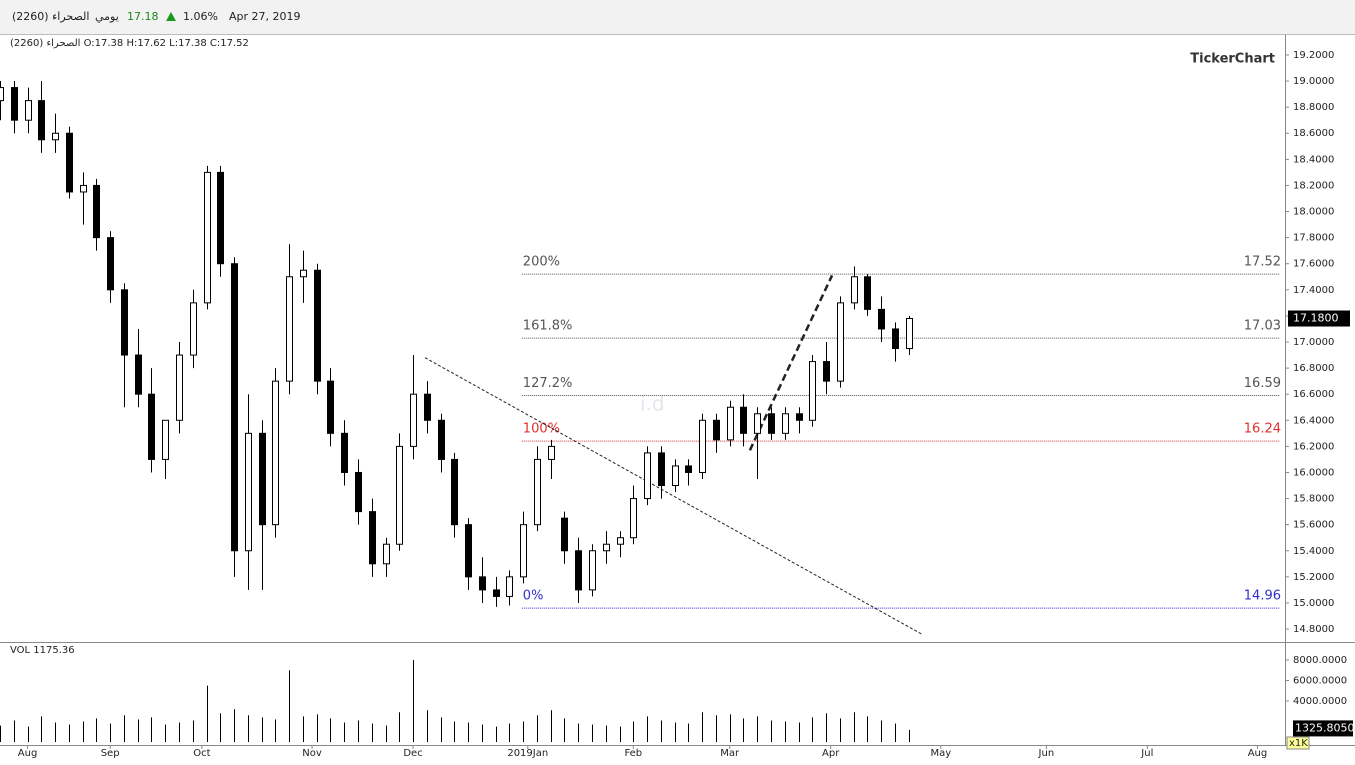  Describe the element at coordinates (312, 753) in the screenshot. I see `x-tick-label: Nov` at that location.